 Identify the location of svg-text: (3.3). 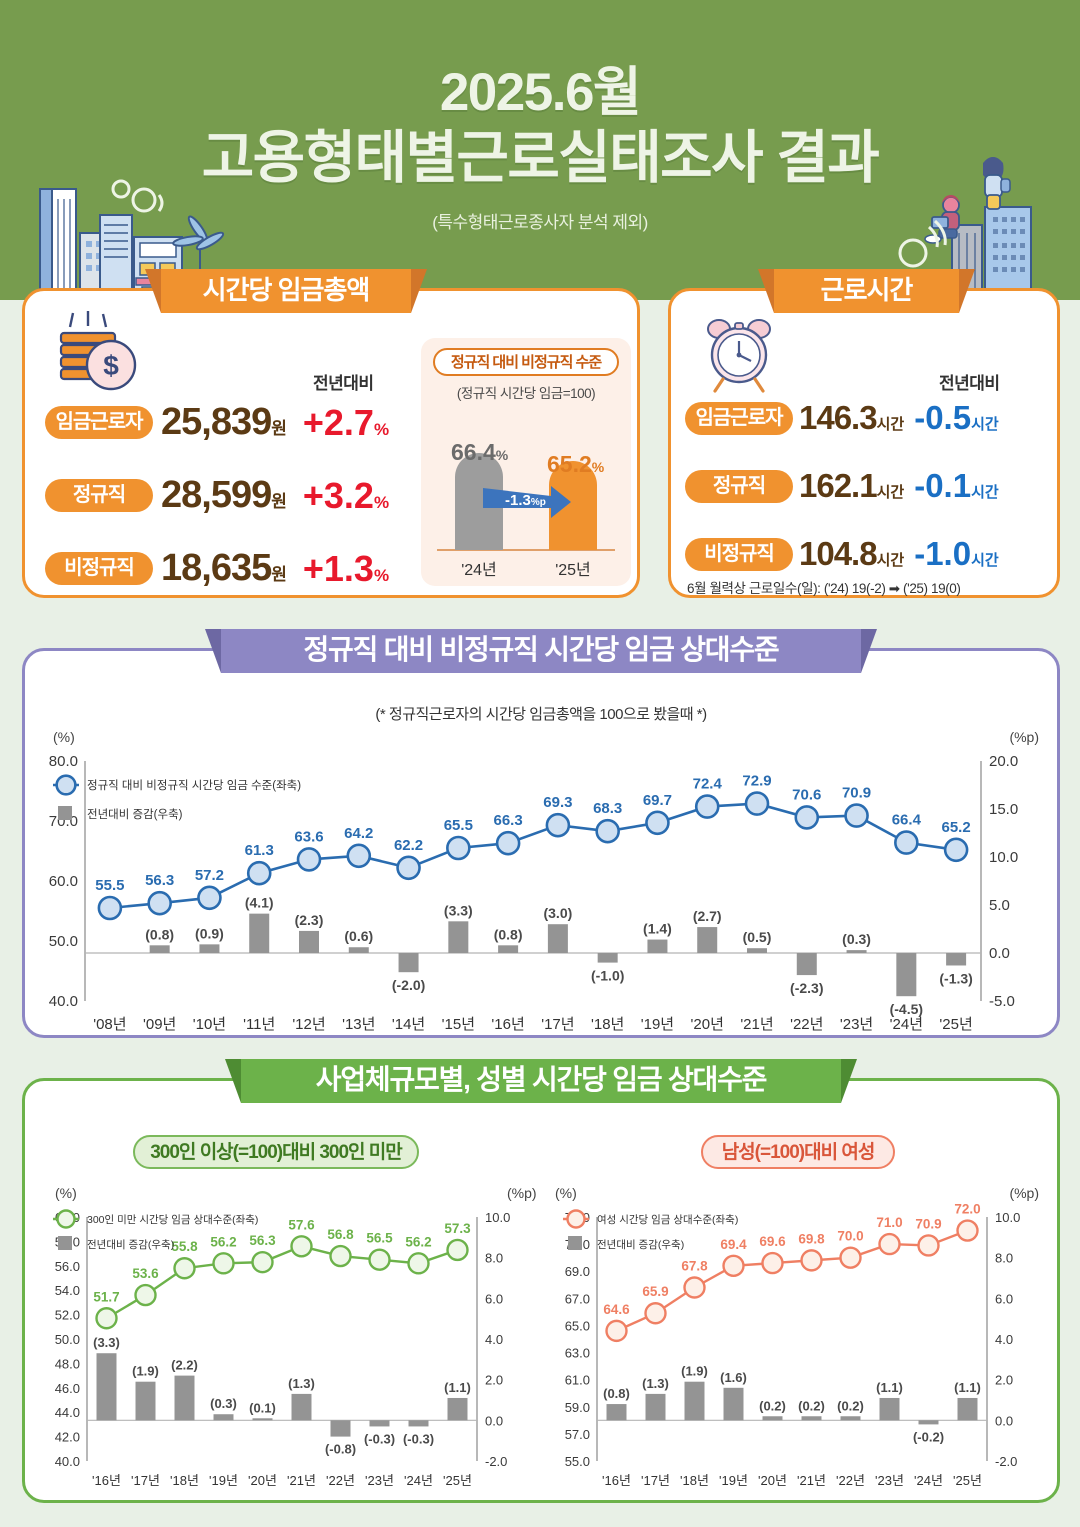
(458, 910).